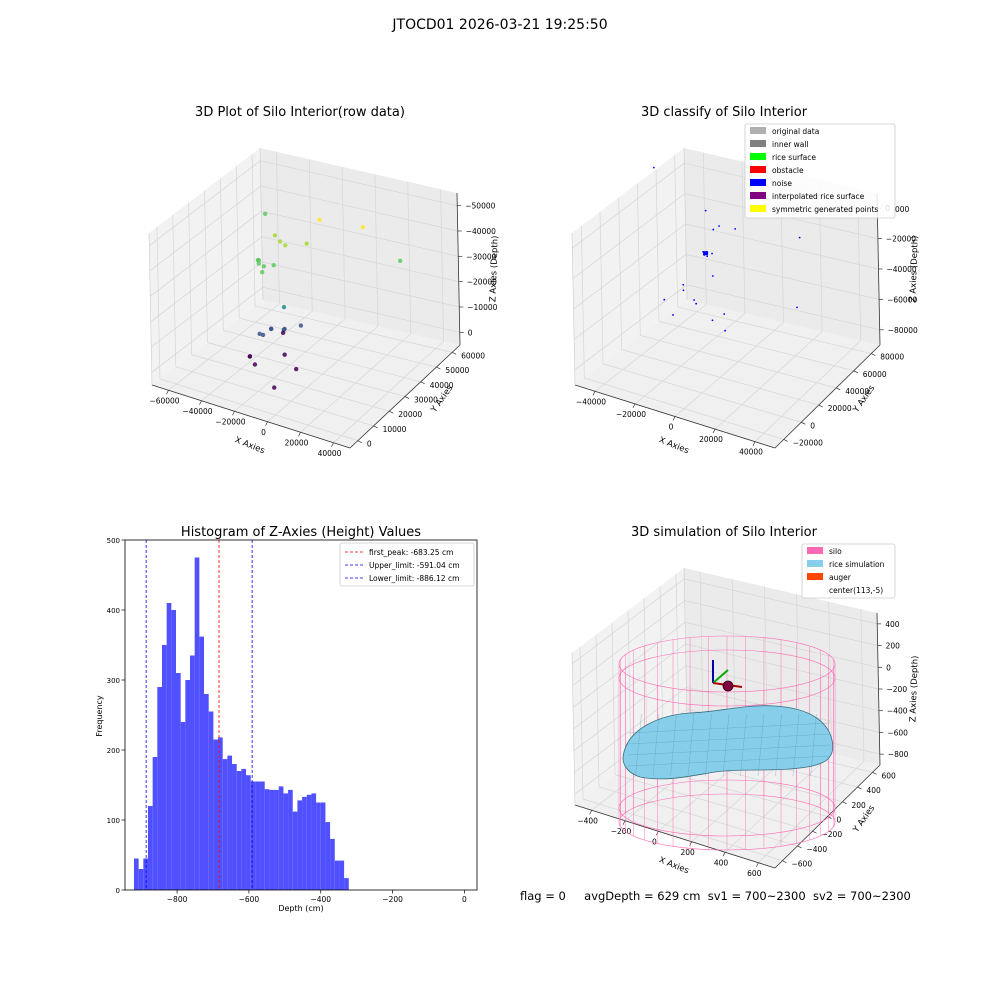 The image size is (1000, 1000). What do you see at coordinates (230, 421) in the screenshot?
I see `raw-x-tick-label: −20000` at bounding box center [230, 421].